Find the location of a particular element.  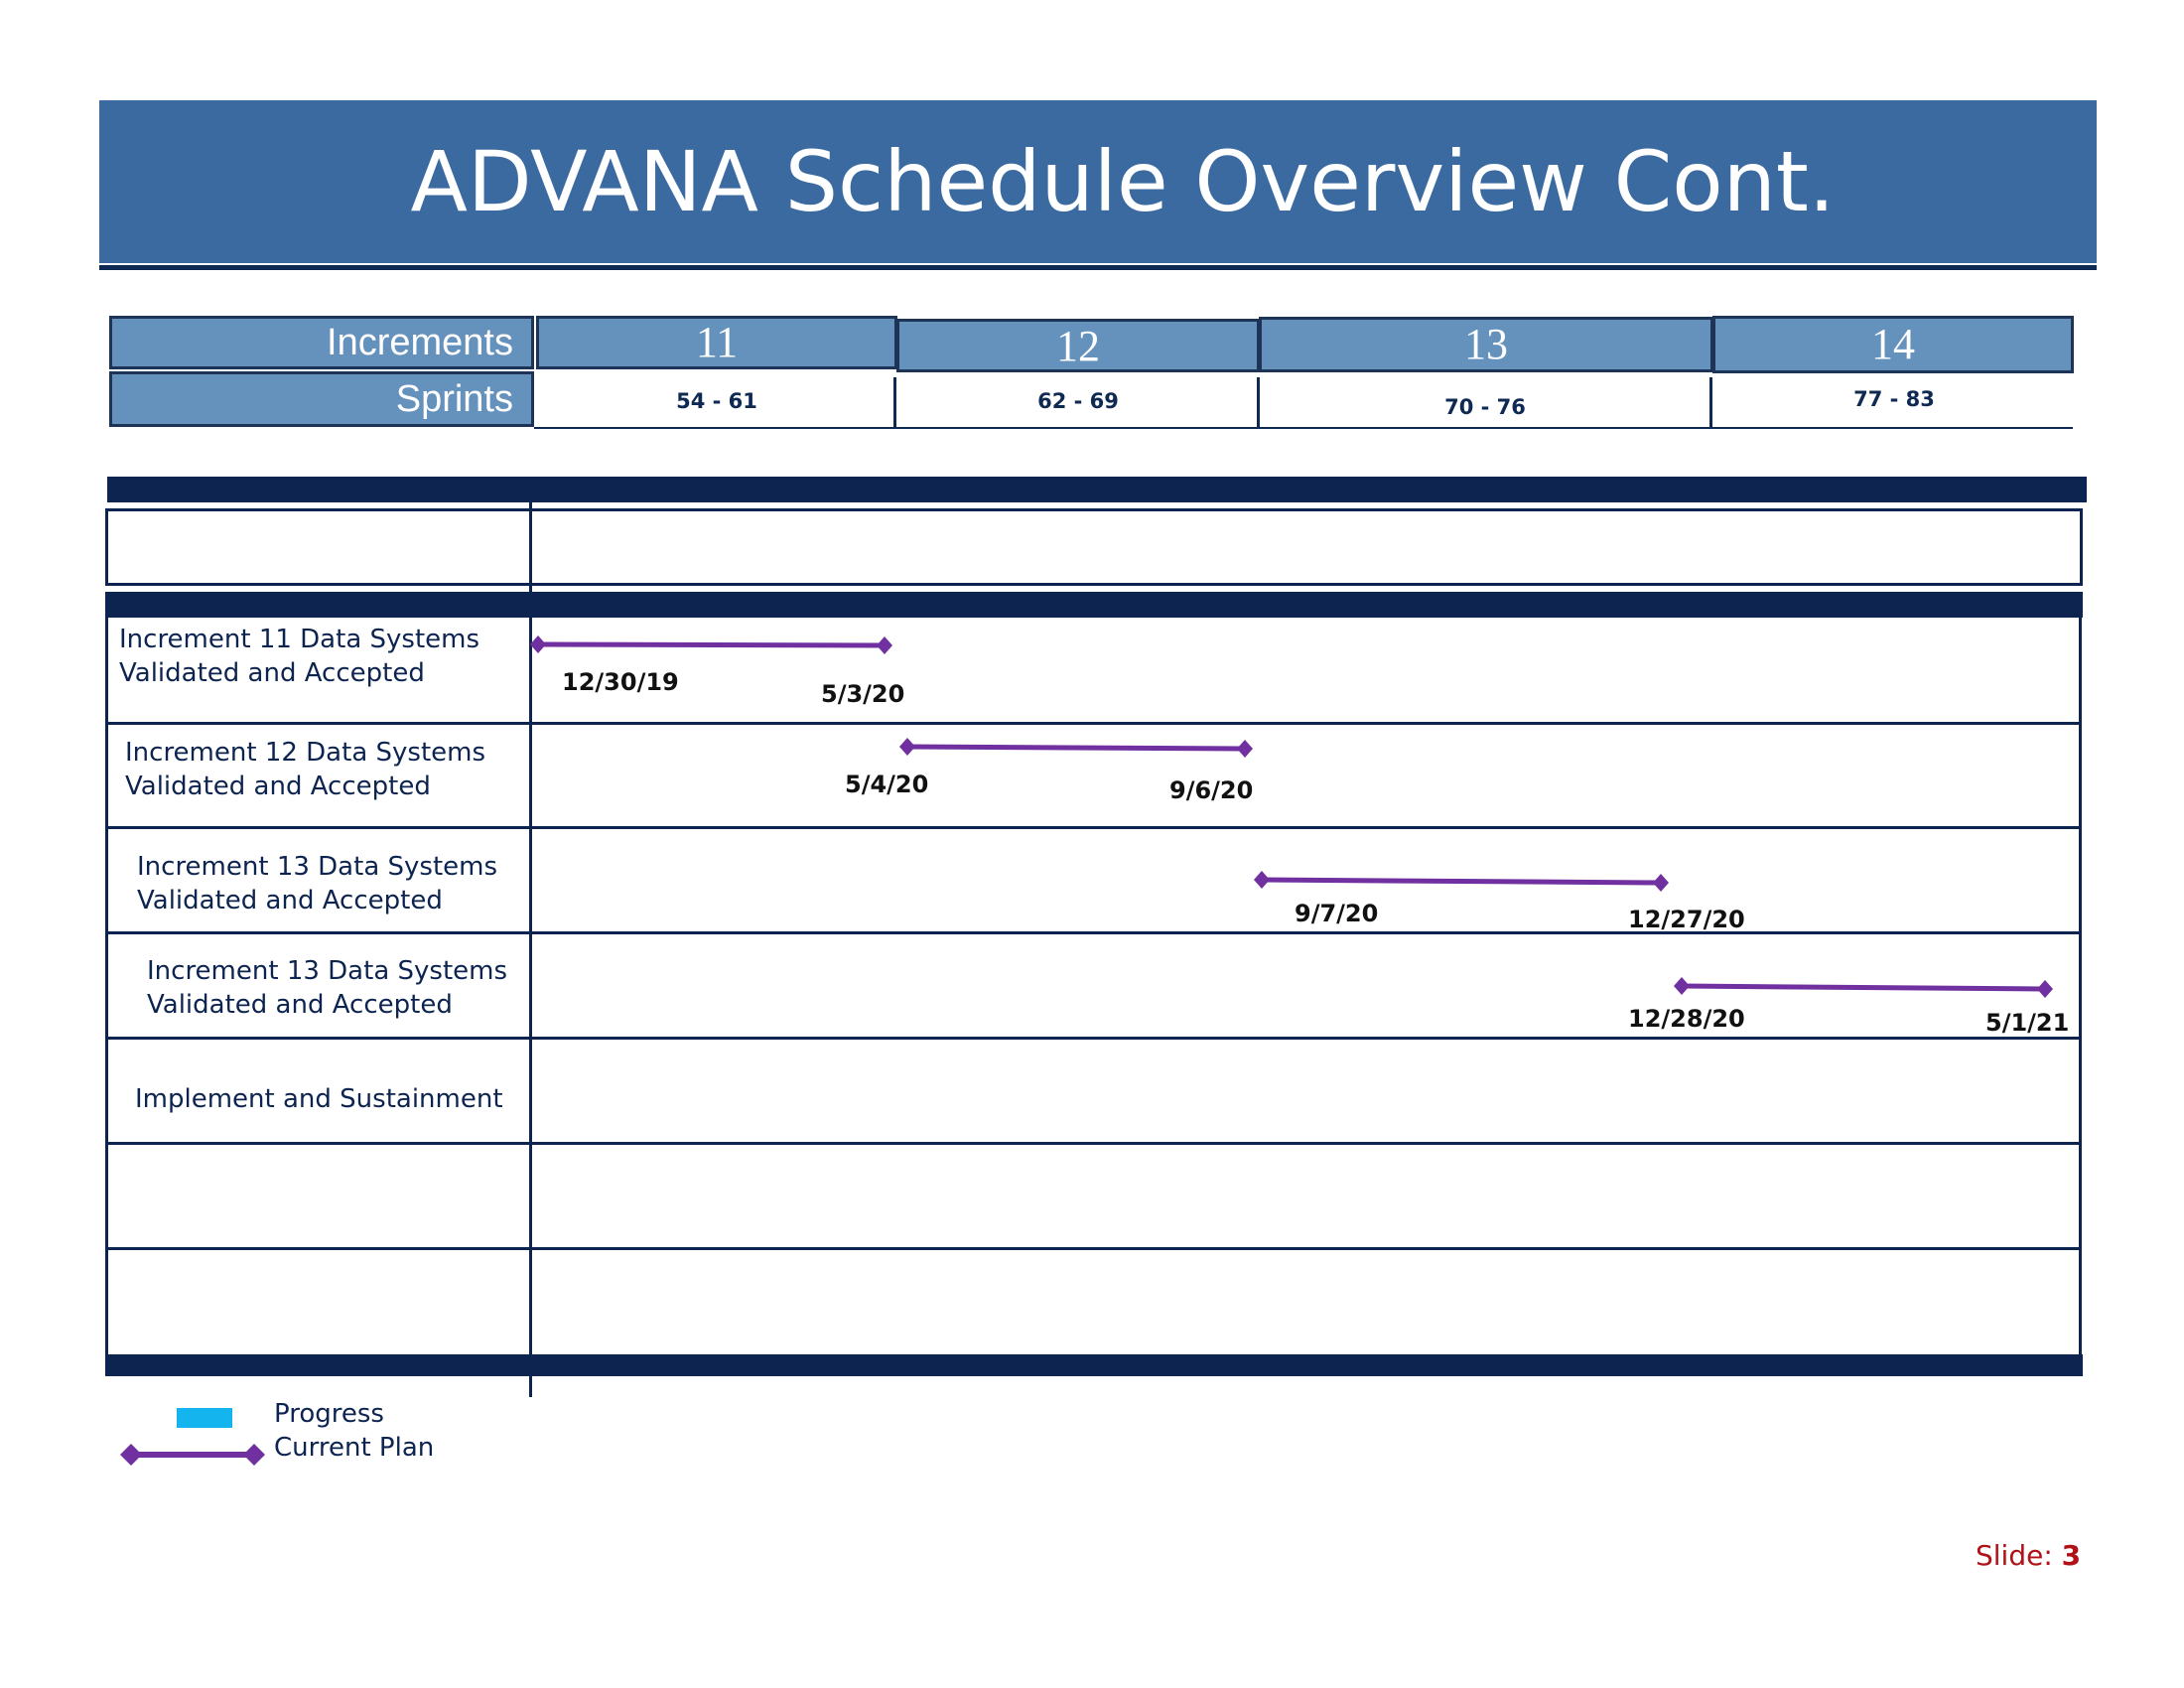

plan-bar-increment-13-second is located at coordinates (1863, 987).